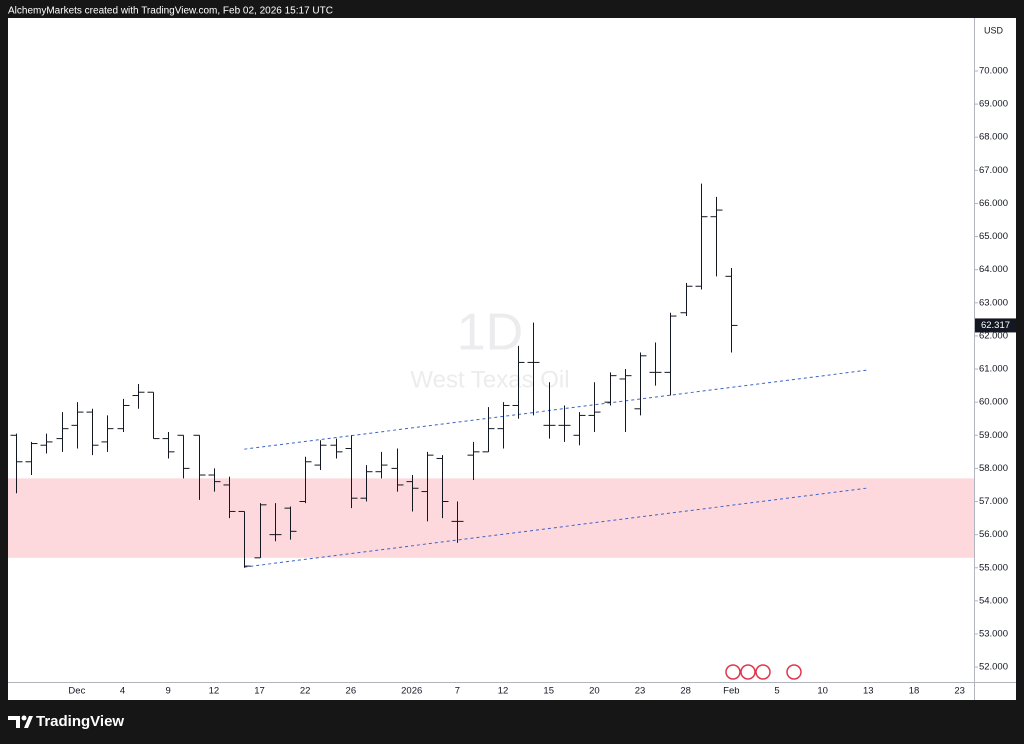  Describe the element at coordinates (993, 104) in the screenshot. I see `y-tick-label: 69.000` at that location.